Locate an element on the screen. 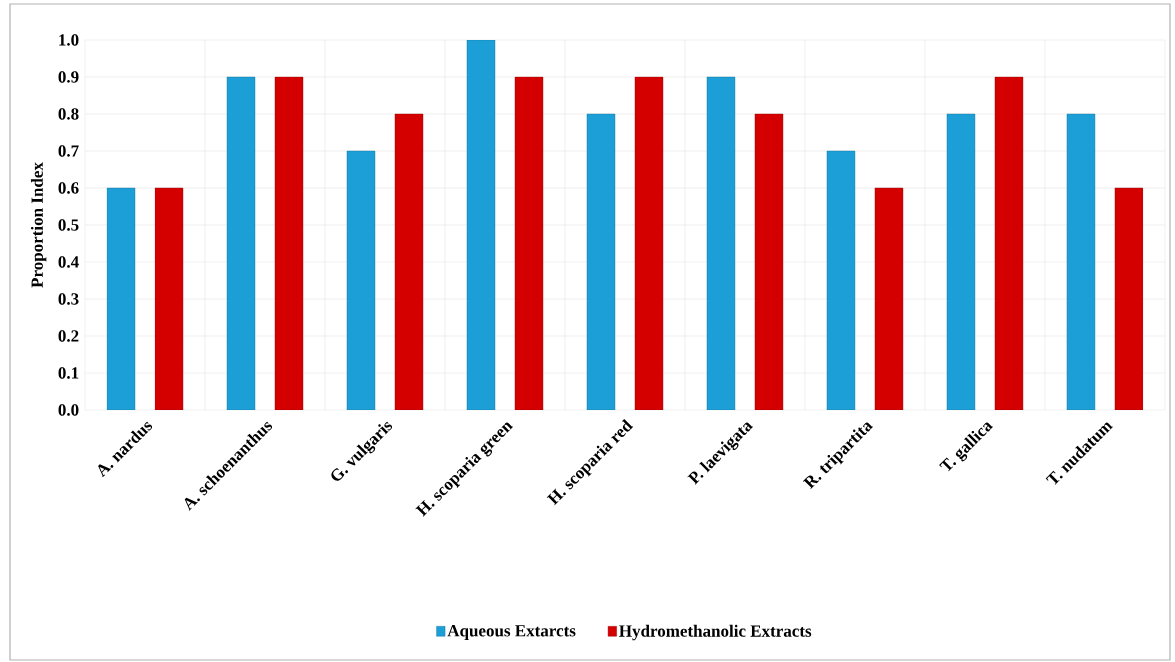 The image size is (1175, 662). y-tick-label: 0.8 is located at coordinates (68, 114).